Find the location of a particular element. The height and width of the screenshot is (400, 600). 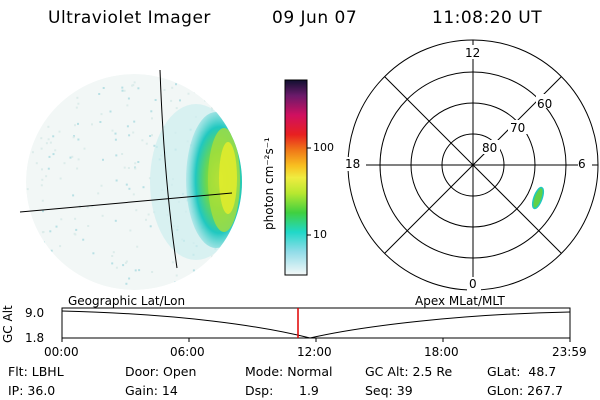

gc-alt-status: GC Alt: 2.5 Re is located at coordinates (409, 371).